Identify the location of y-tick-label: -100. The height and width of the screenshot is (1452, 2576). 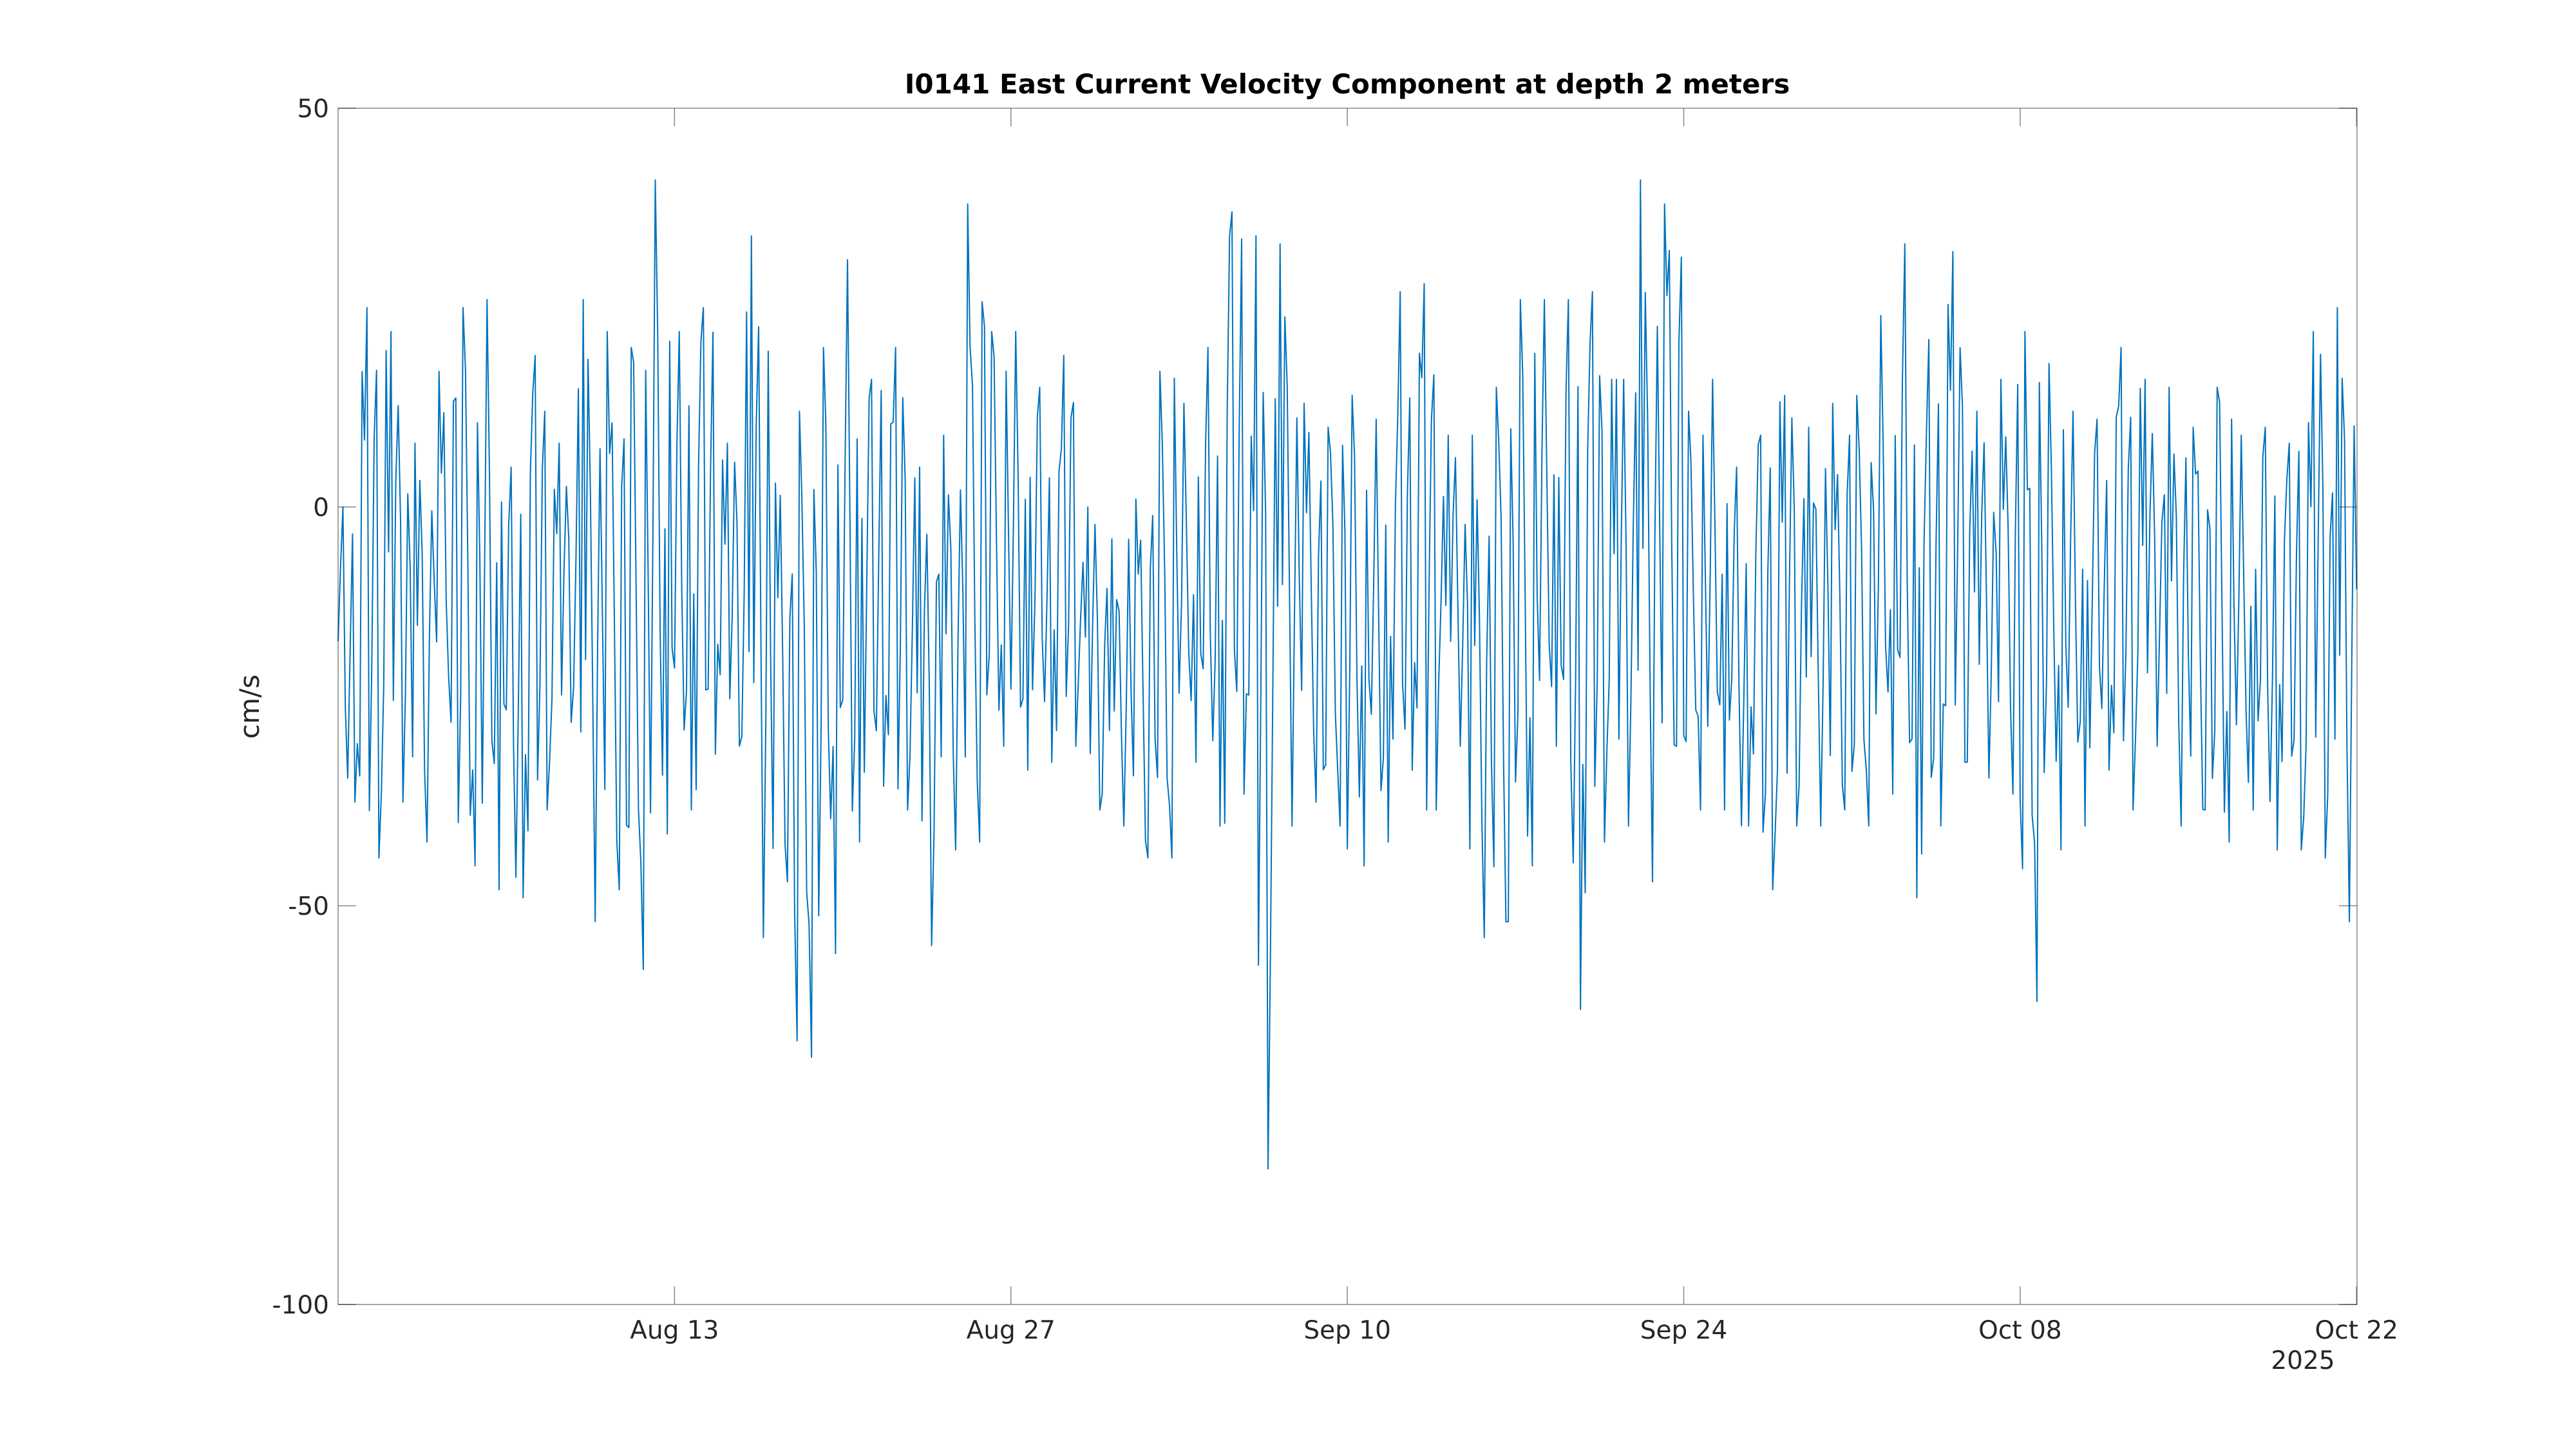
(301, 1305).